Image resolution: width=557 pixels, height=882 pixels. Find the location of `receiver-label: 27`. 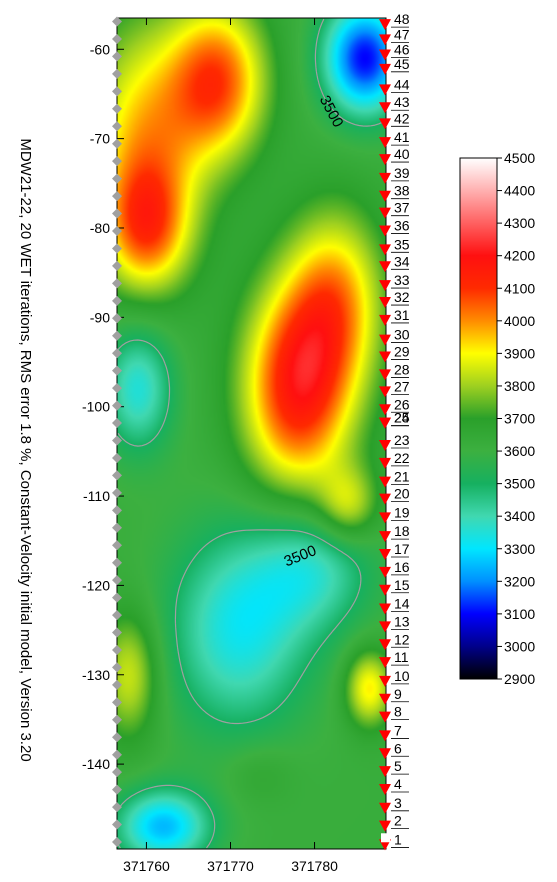

receiver-label: 27 is located at coordinates (402, 386).